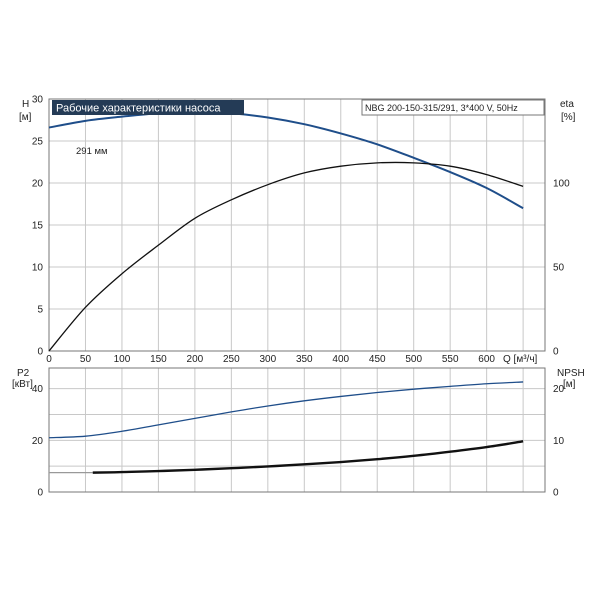 Image resolution: width=600 pixels, height=600 pixels. Describe the element at coordinates (308, 457) in the screenshot. I see `npsh-curve` at that location.